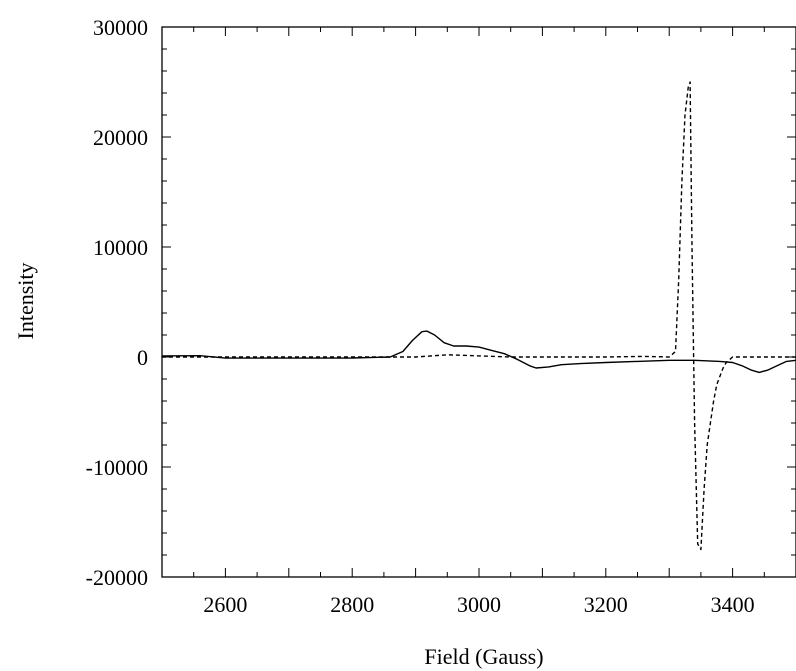 Image resolution: width=796 pixels, height=671 pixels. I want to click on x-tick-label: 3200, so click(606, 604).